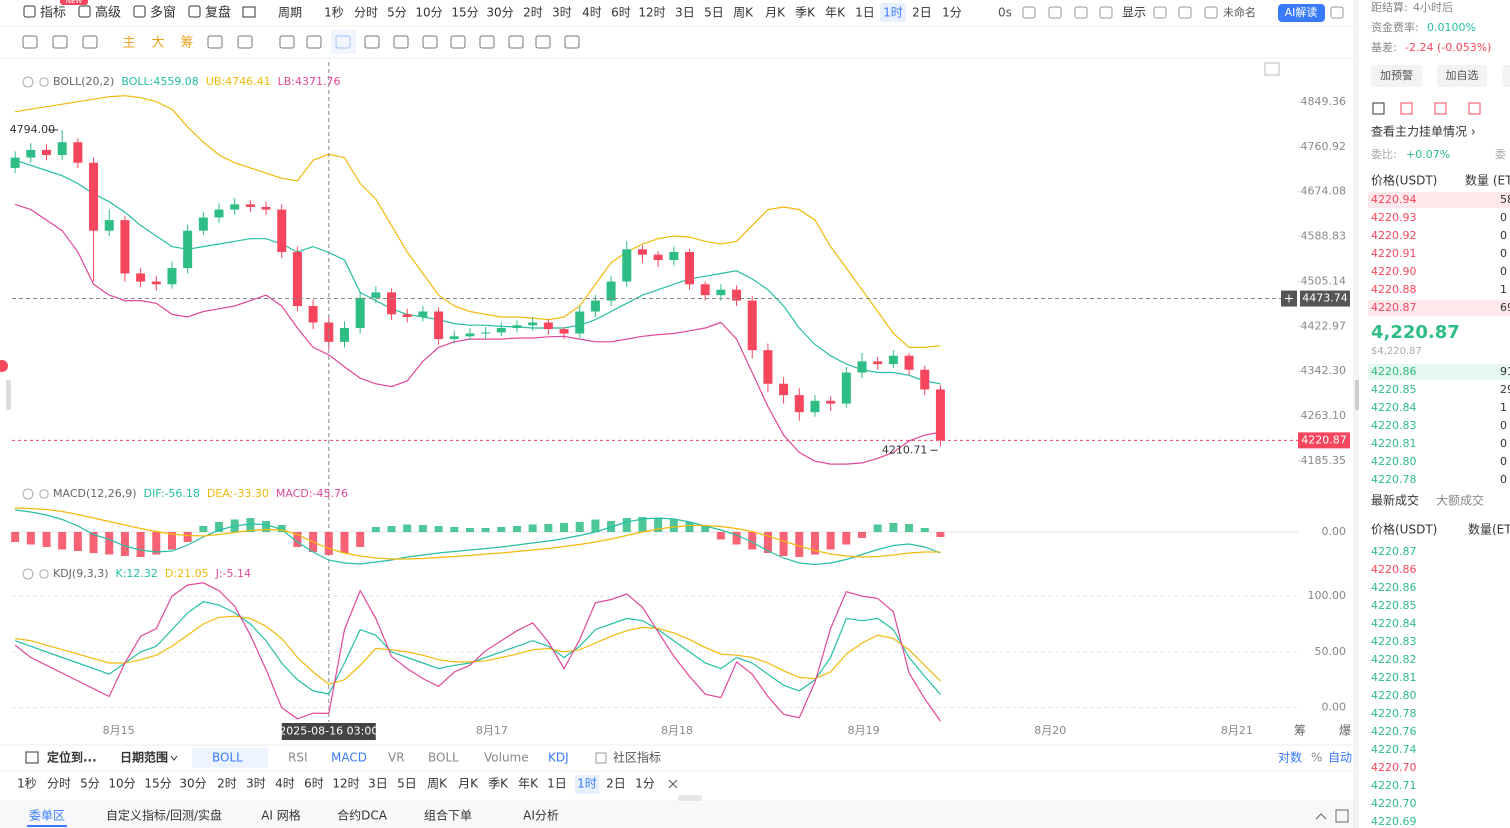 This screenshot has height=828, width=1510. Describe the element at coordinates (1340, 758) in the screenshot. I see `scale-option: 自动` at that location.